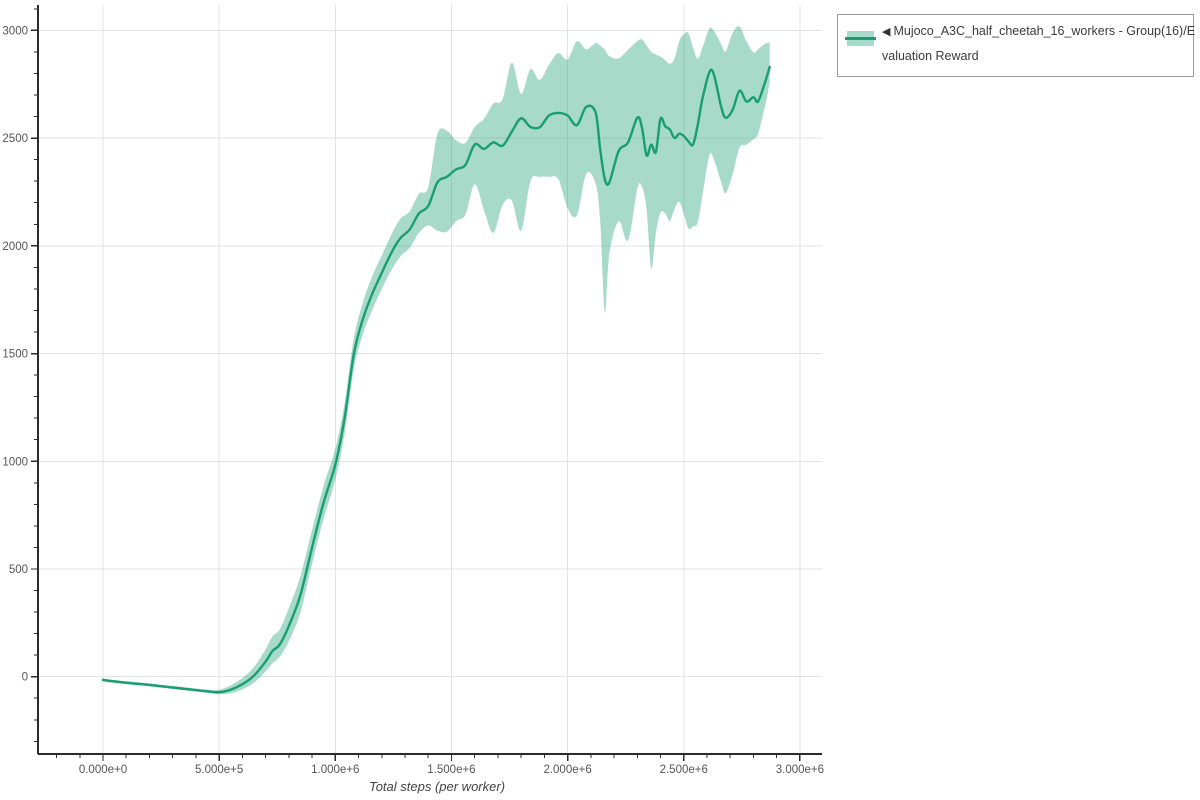 The width and height of the screenshot is (1200, 800). I want to click on x-tick-label: 2.000e+6, so click(567, 770).